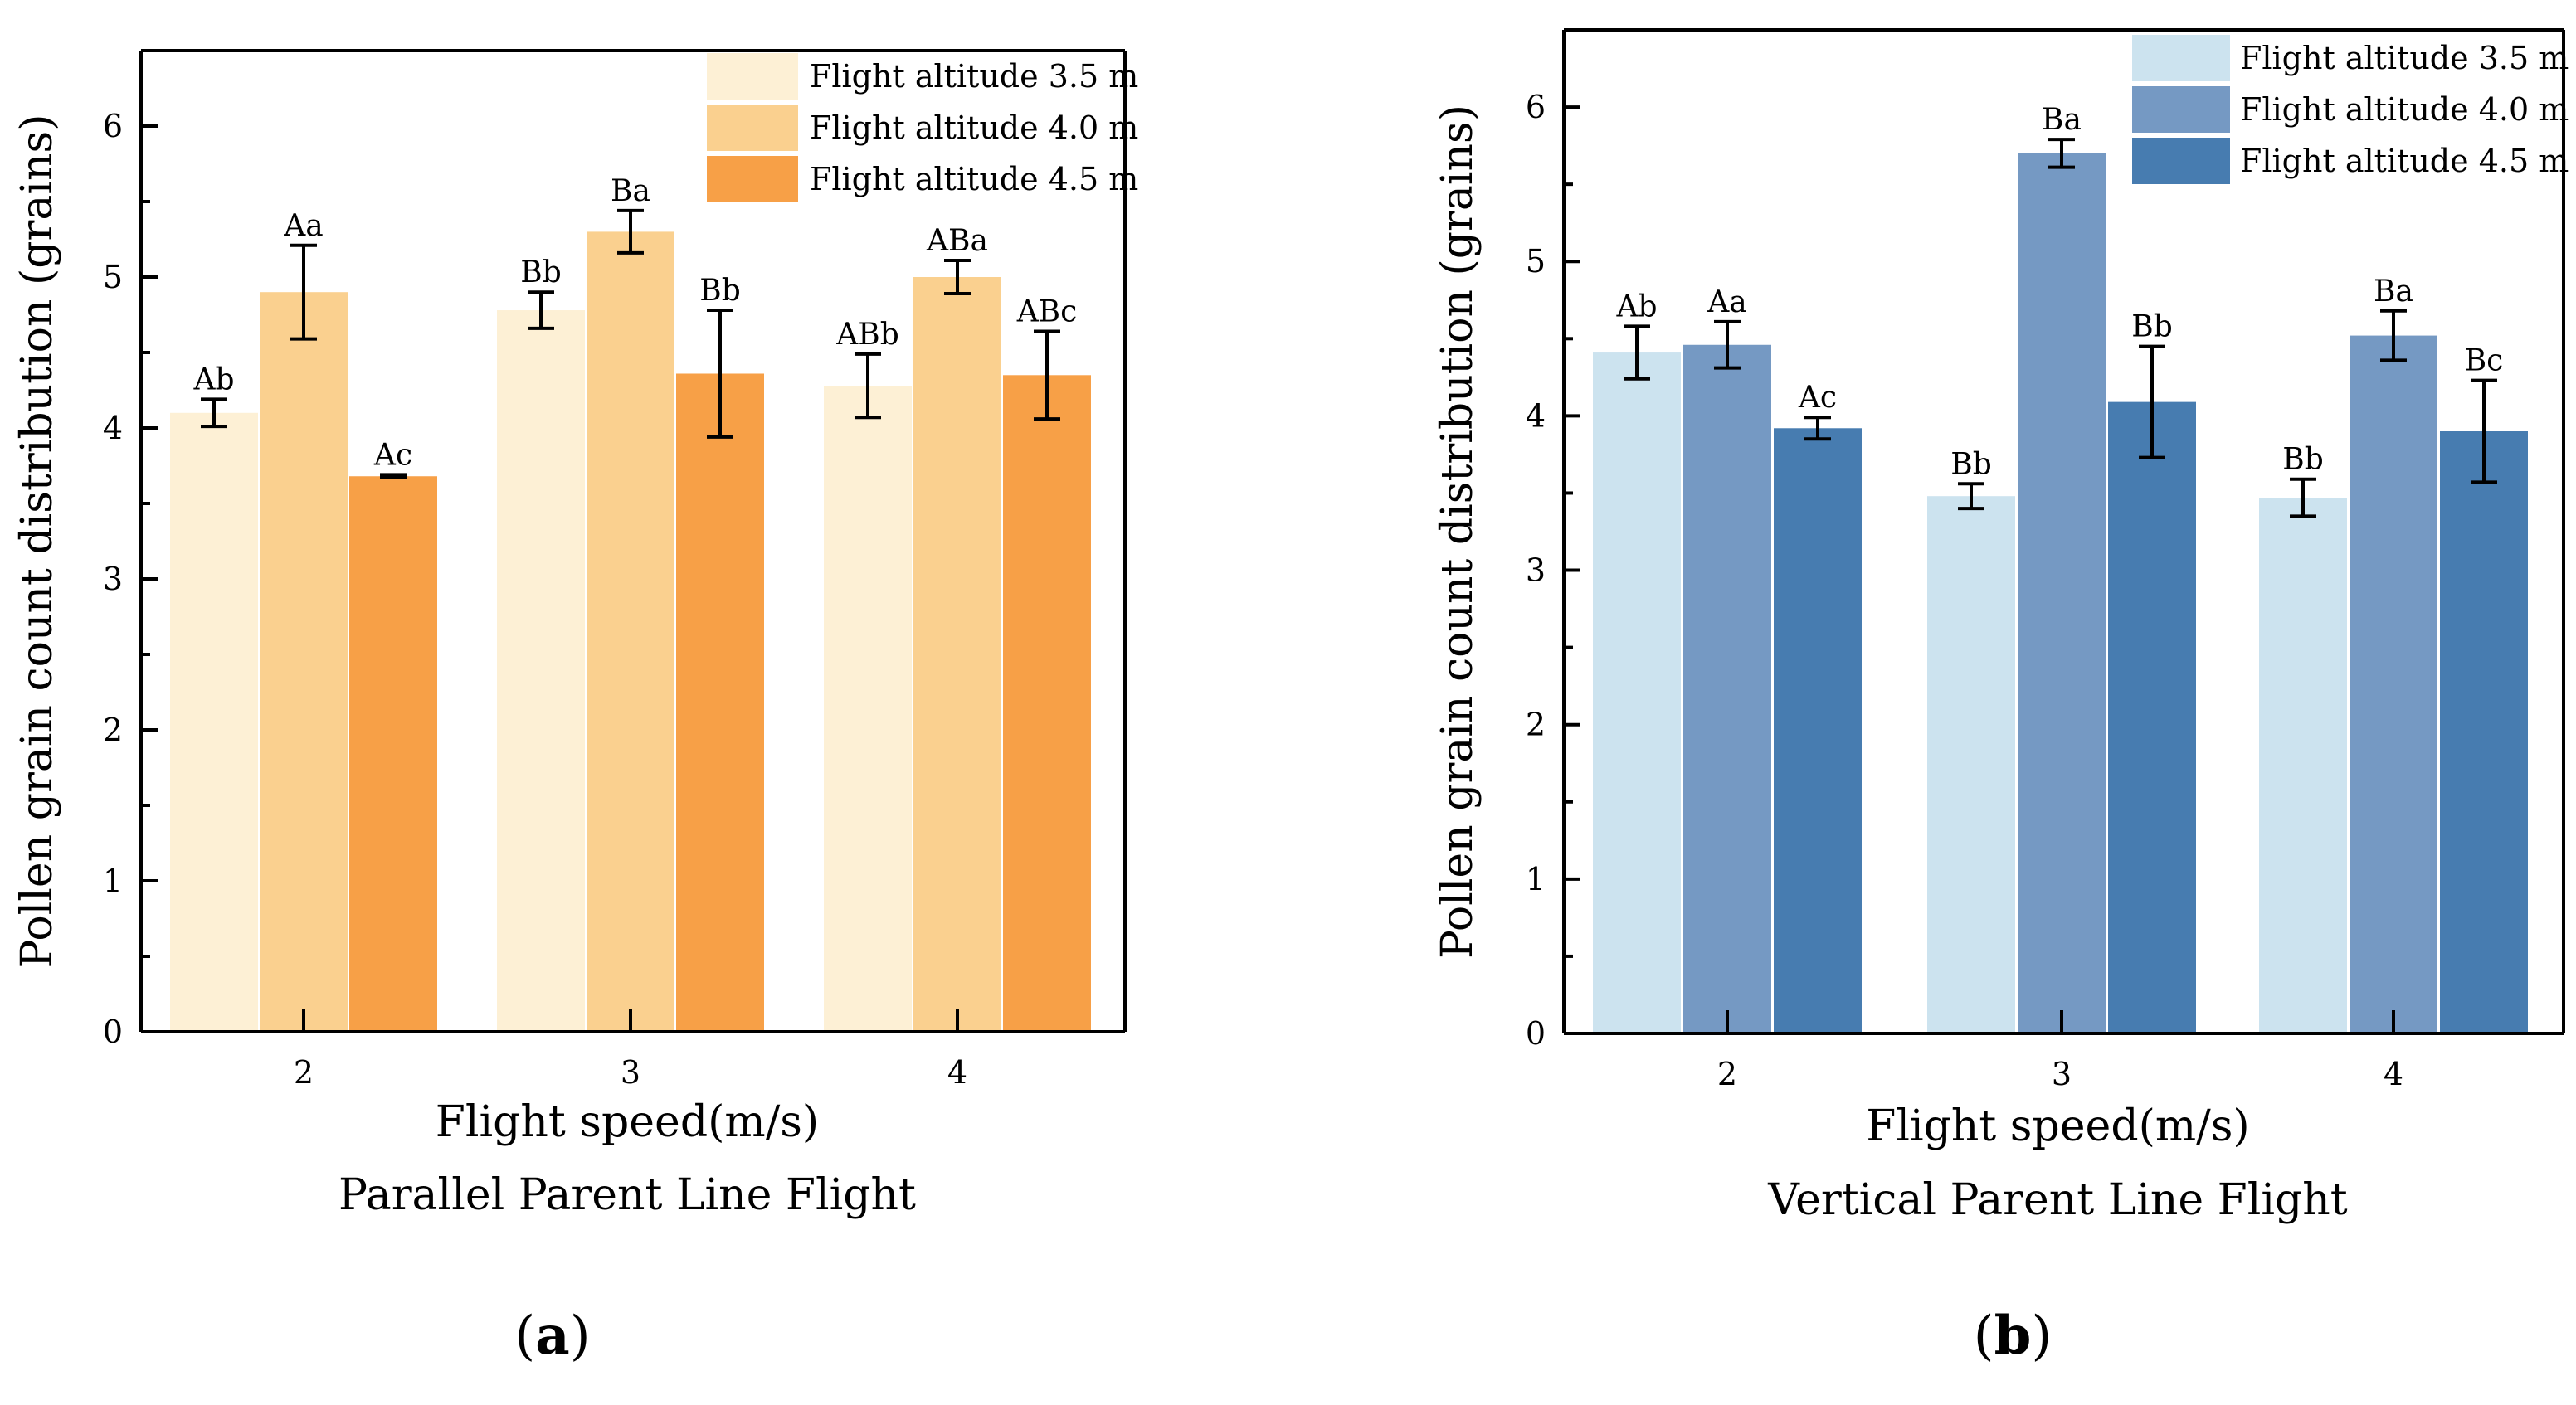  What do you see at coordinates (2484, 361) in the screenshot?
I see `significance-label: Bc` at bounding box center [2484, 361].